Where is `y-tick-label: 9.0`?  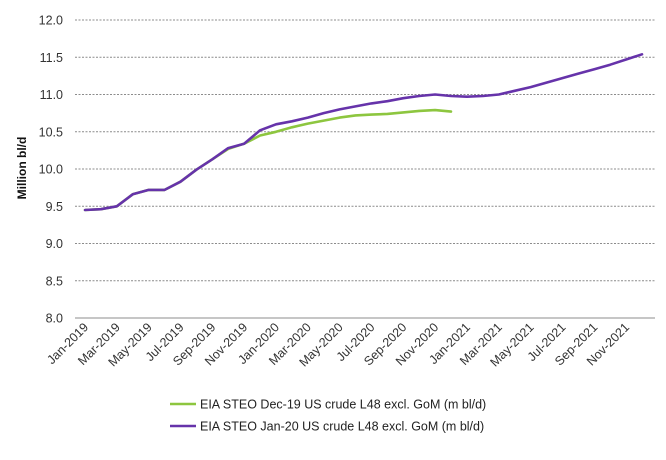
y-tick-label: 9.0 is located at coordinates (54, 244).